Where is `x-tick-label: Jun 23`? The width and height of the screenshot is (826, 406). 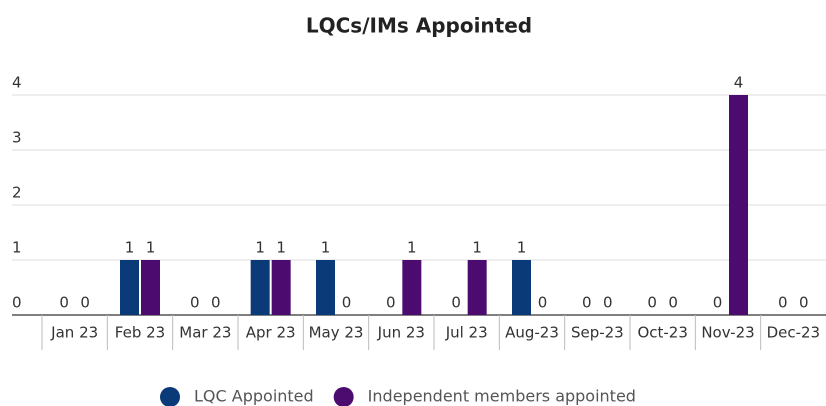
x-tick-label: Jun 23 is located at coordinates (401, 333).